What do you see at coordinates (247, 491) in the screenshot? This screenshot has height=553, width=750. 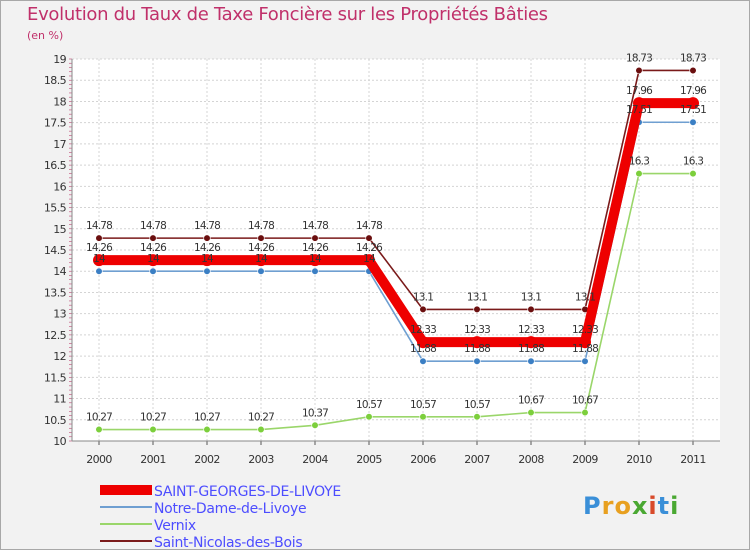 I see `legend-label: SAINT-GEORGES-DE-LIVOYE` at bounding box center [247, 491].